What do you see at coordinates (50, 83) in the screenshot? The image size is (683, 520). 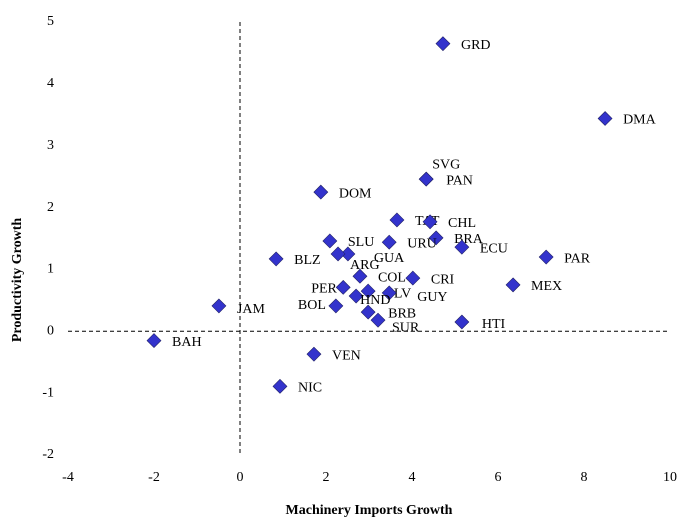 I see `y-tick-label: 4` at bounding box center [50, 83].